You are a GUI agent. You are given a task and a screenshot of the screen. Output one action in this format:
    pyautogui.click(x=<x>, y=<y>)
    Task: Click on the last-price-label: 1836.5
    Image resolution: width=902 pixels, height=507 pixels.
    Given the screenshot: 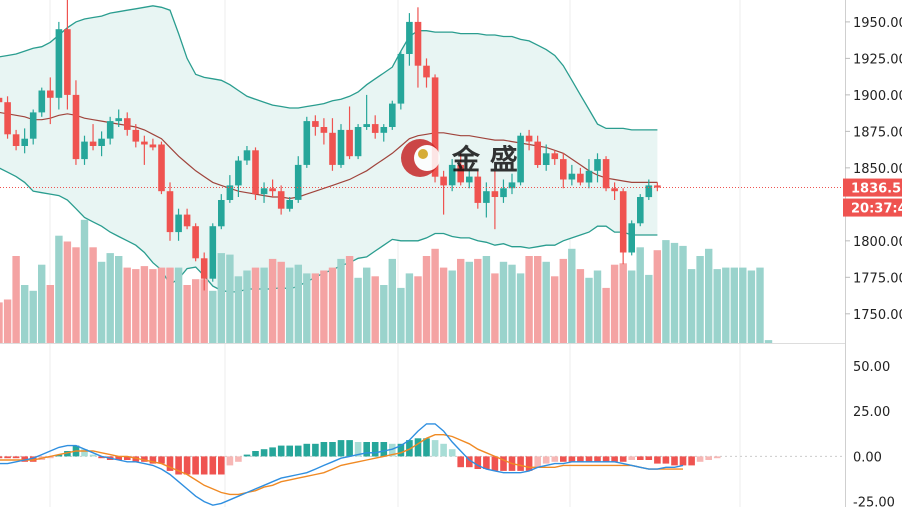 What is the action you would take?
    pyautogui.click(x=876, y=189)
    